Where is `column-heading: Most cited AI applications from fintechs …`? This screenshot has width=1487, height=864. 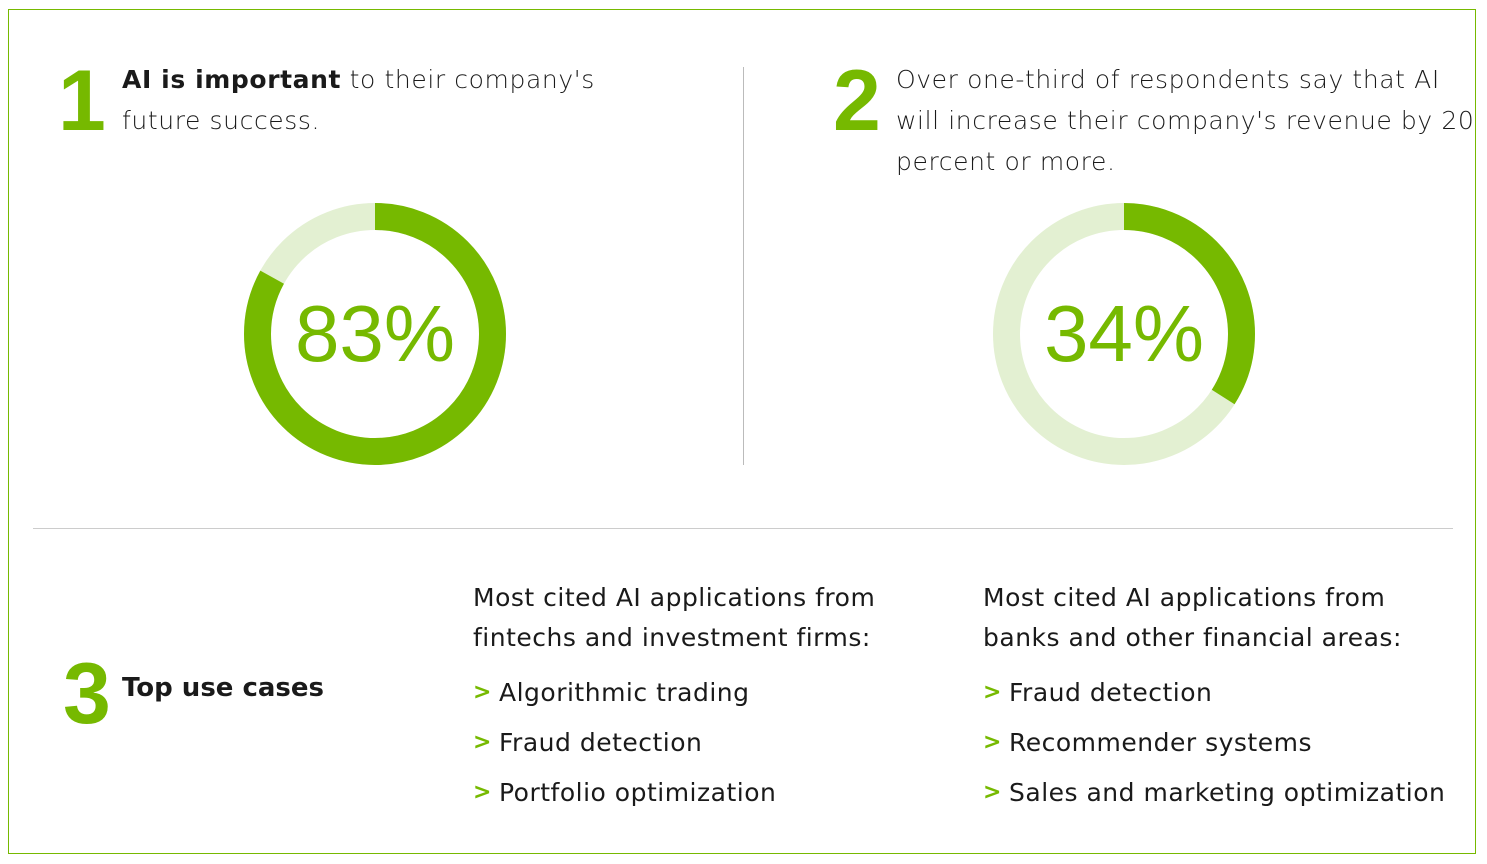
column-heading: Most cited AI applications from fintechs … is located at coordinates (674, 618).